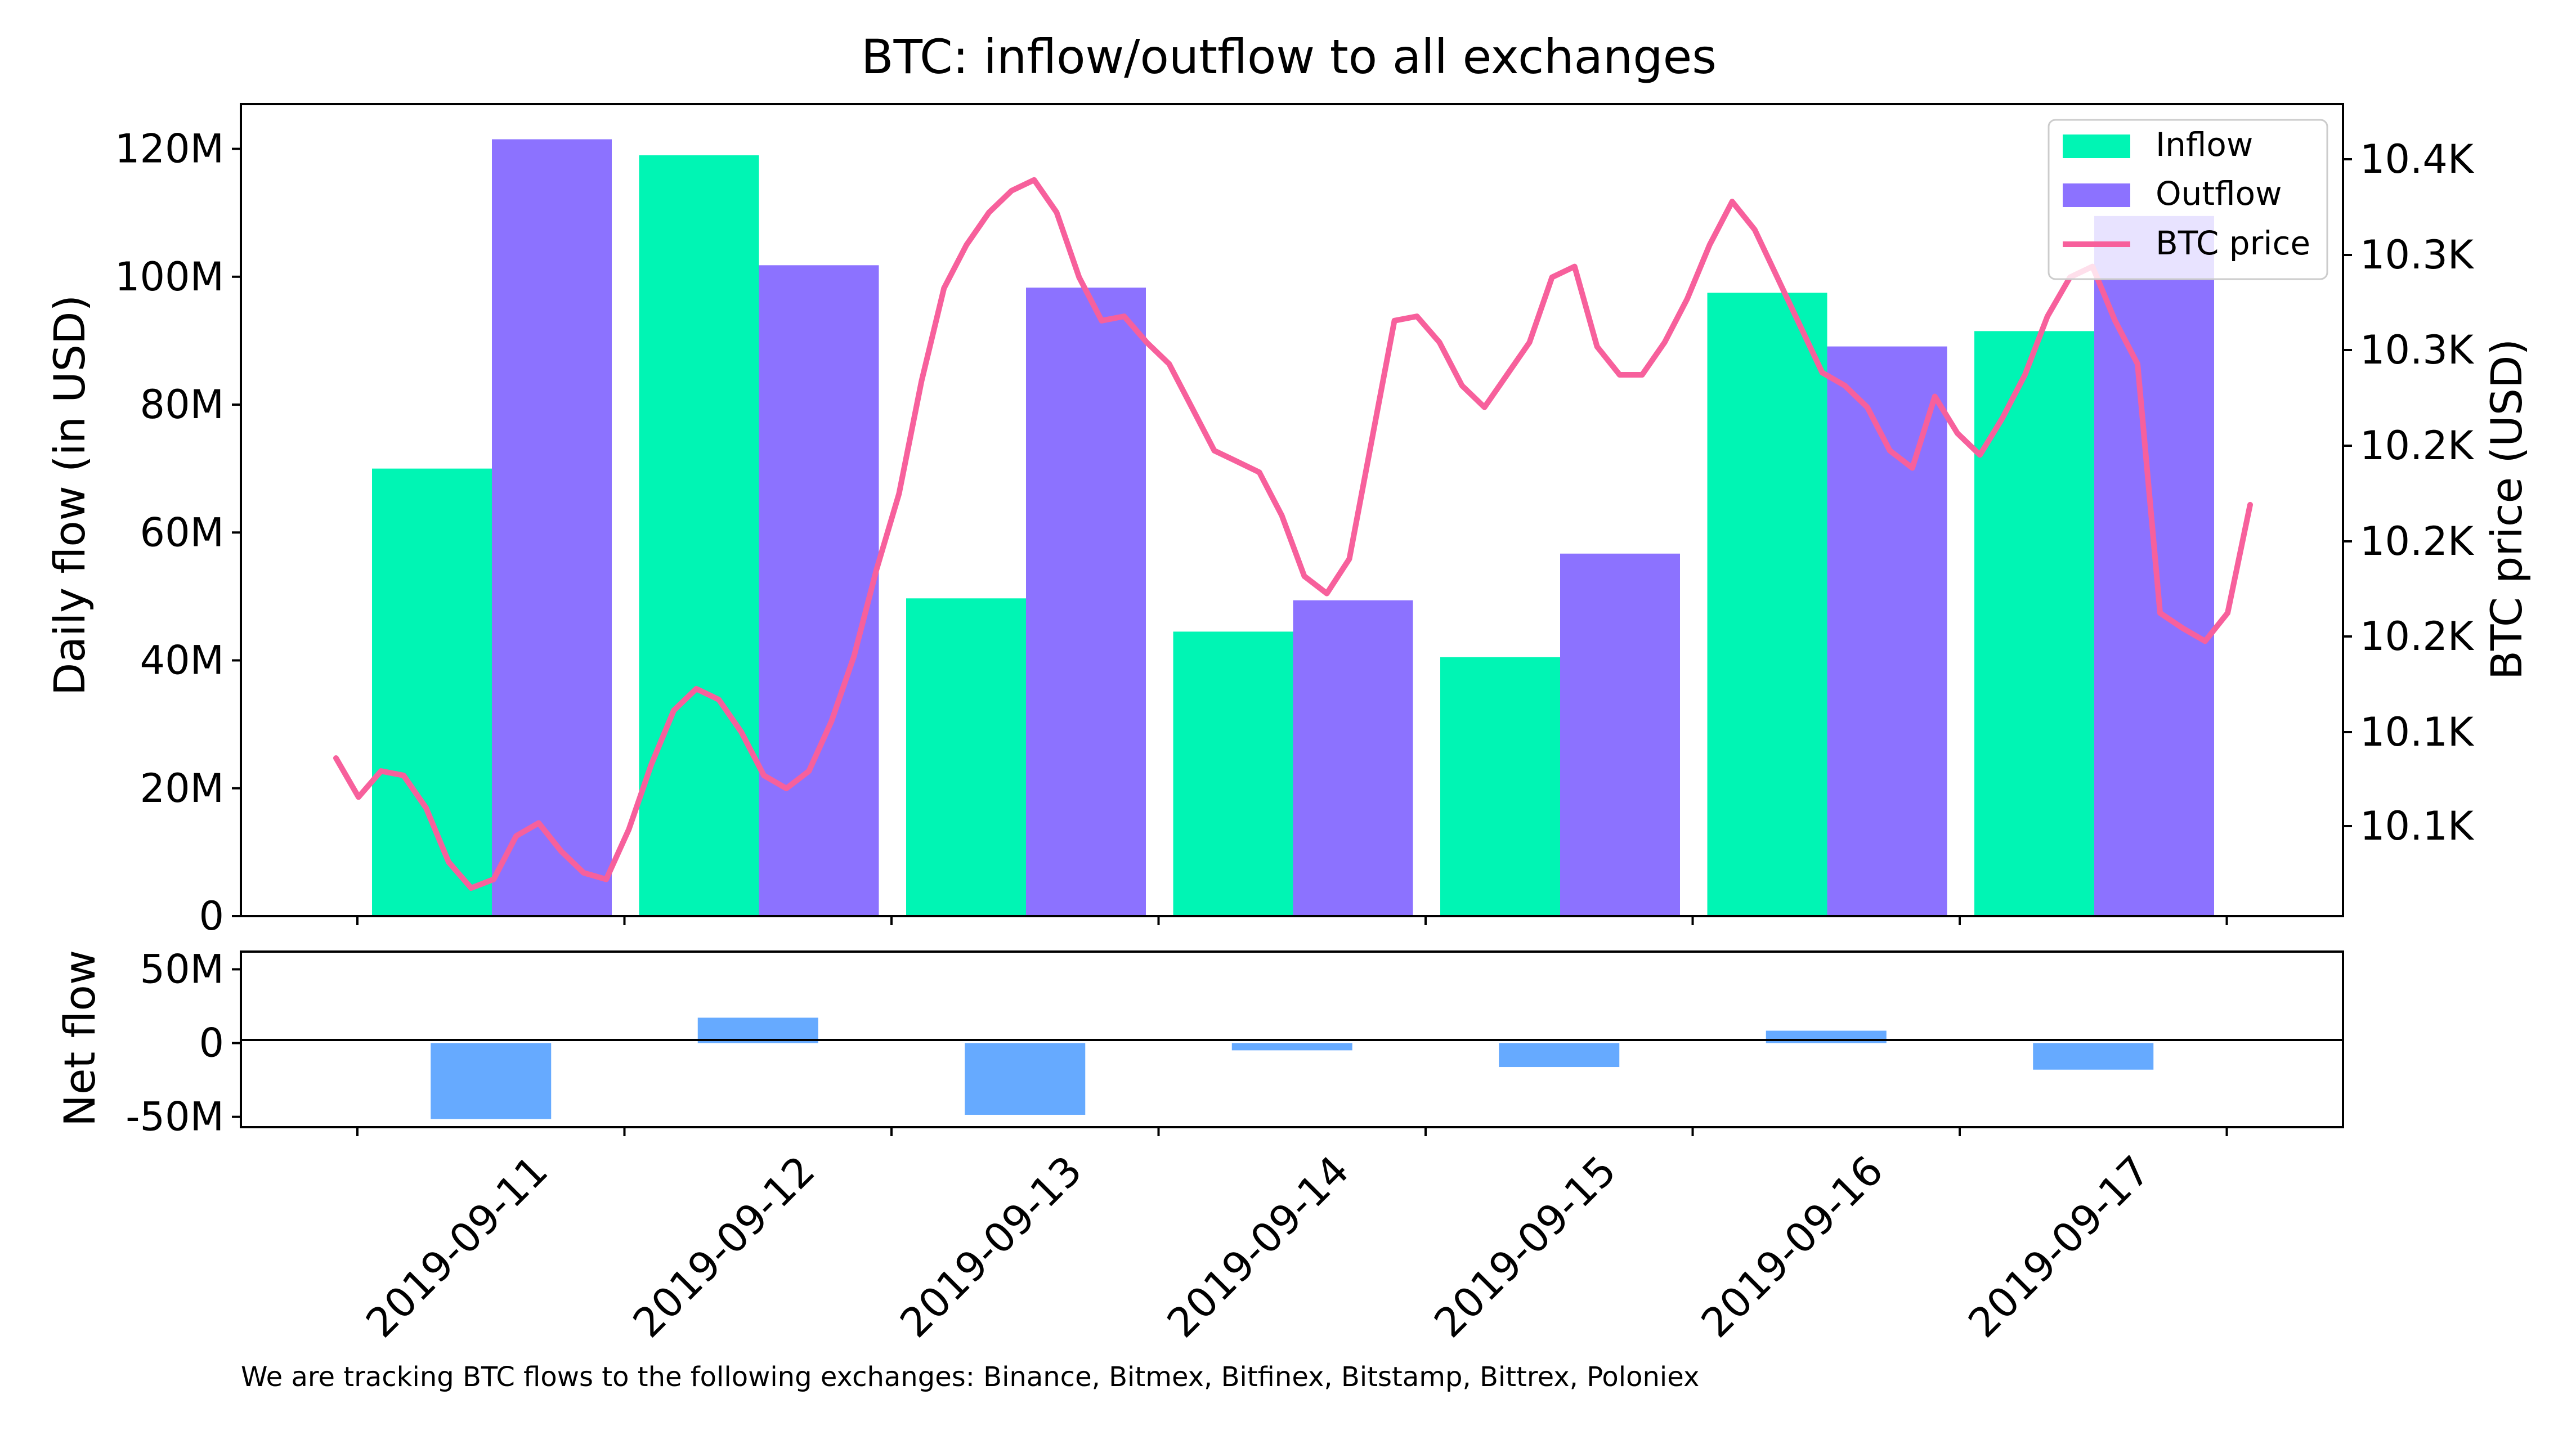  I want to click on legend-box, so click(2188, 199).